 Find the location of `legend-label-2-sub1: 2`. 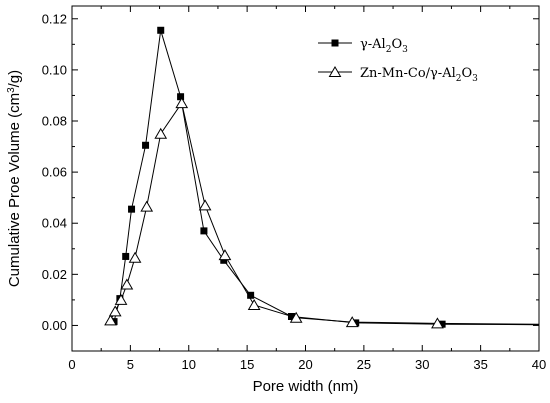

legend-label-2-sub1: 2 is located at coordinates (459, 79).